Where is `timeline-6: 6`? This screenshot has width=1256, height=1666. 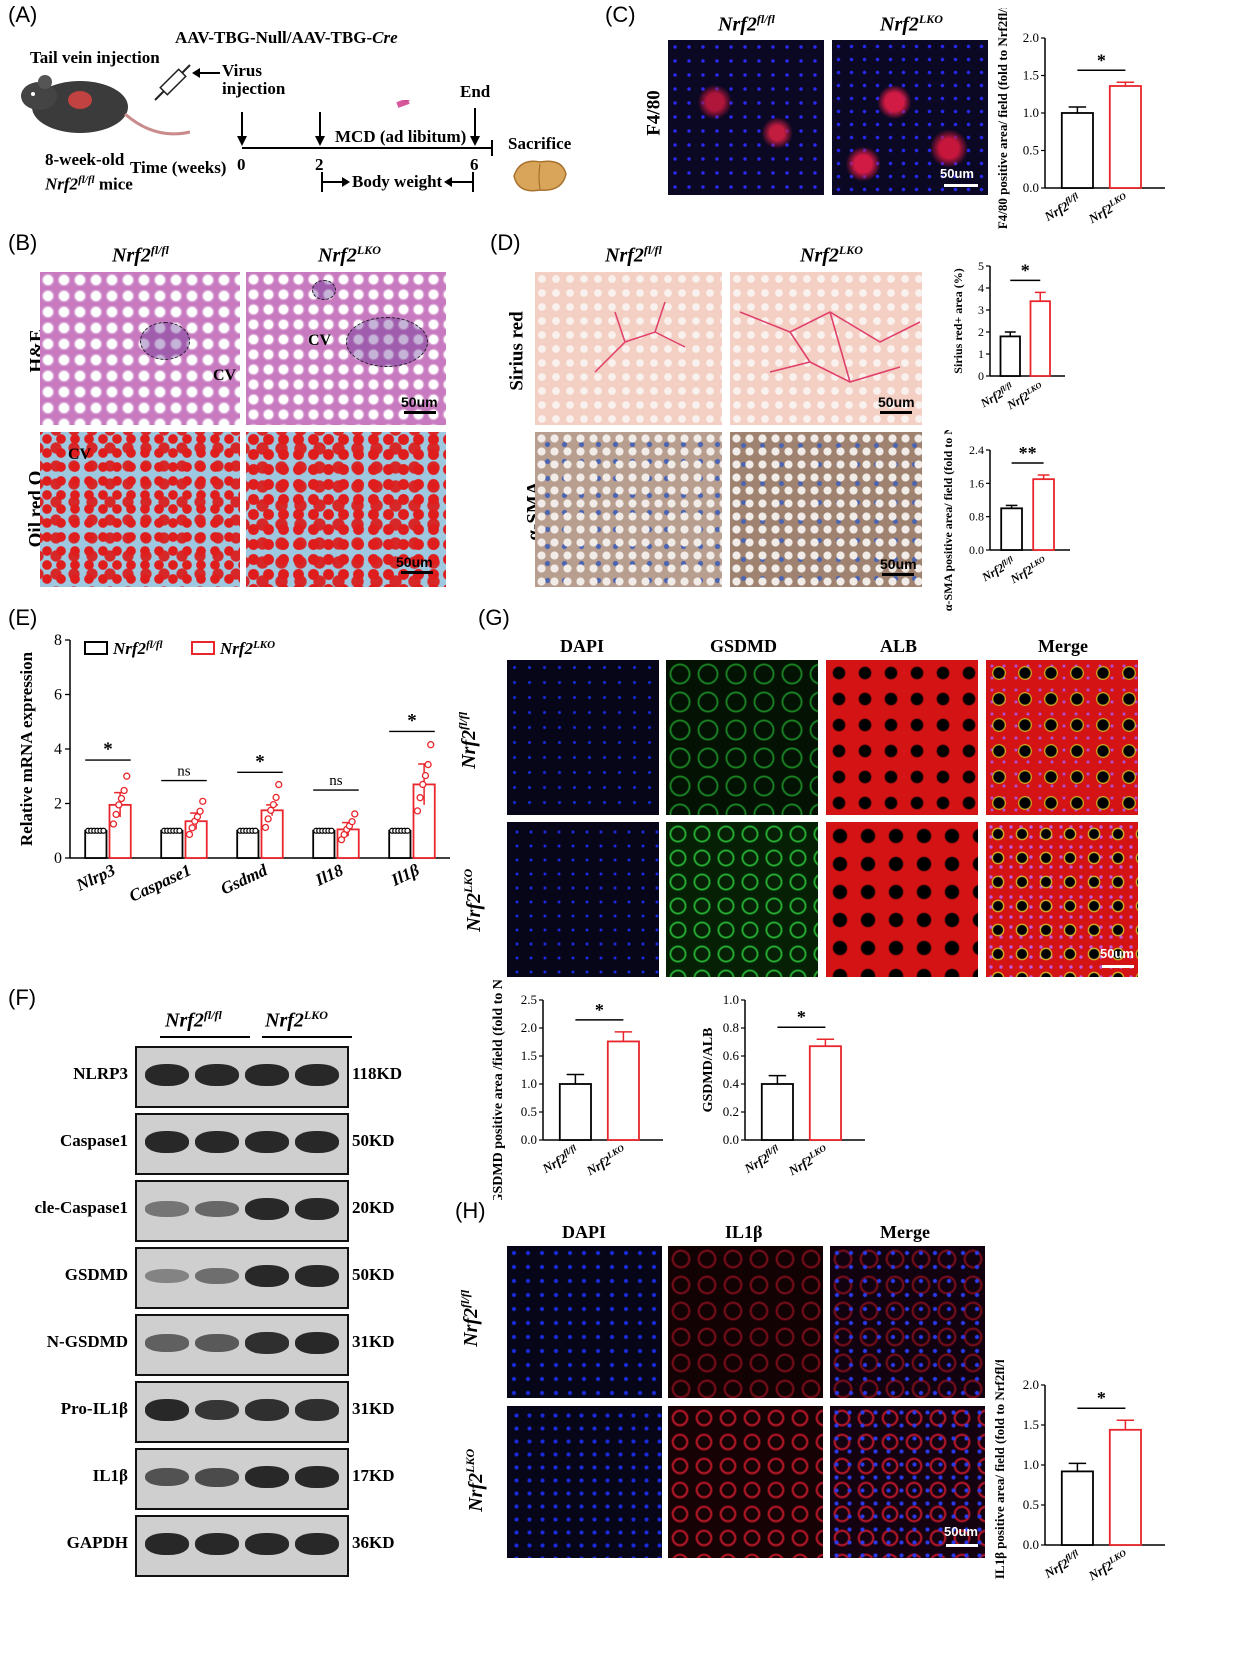
timeline-6: 6 is located at coordinates (474, 164).